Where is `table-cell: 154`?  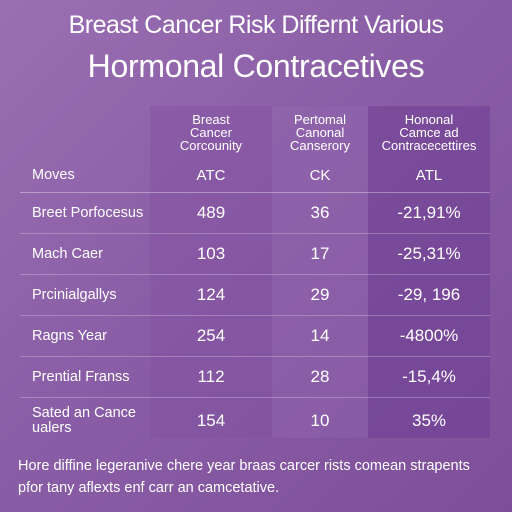
table-cell: 154 is located at coordinates (211, 420).